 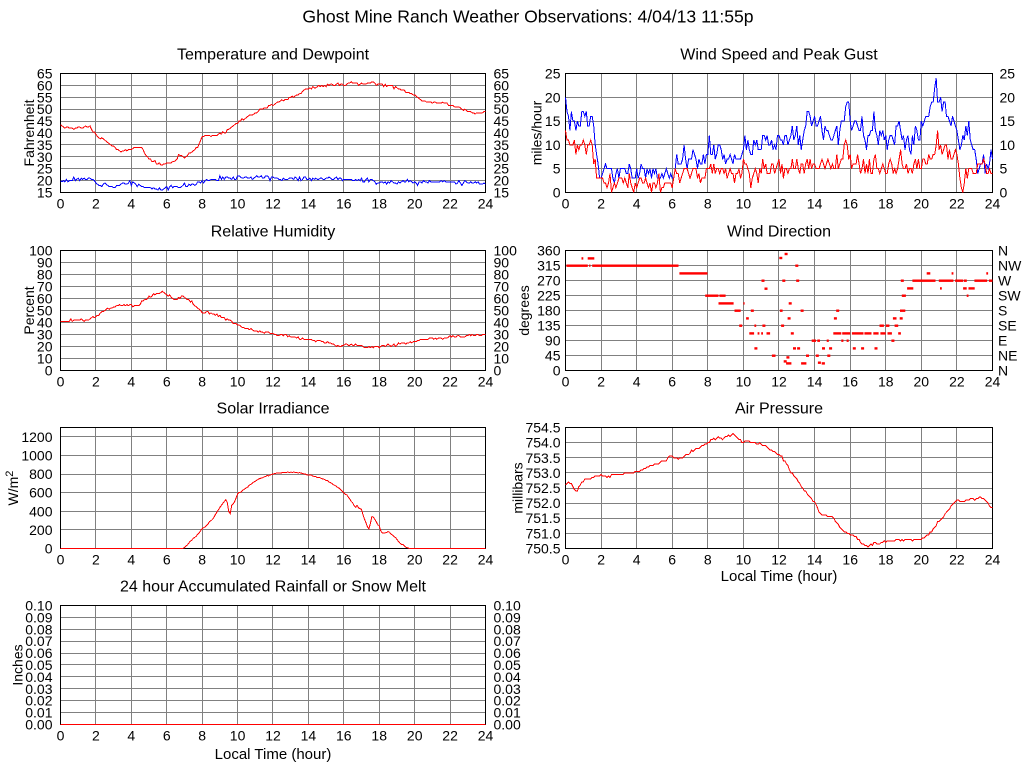 What do you see at coordinates (549, 326) in the screenshot?
I see `svg-text: 135` at bounding box center [549, 326].